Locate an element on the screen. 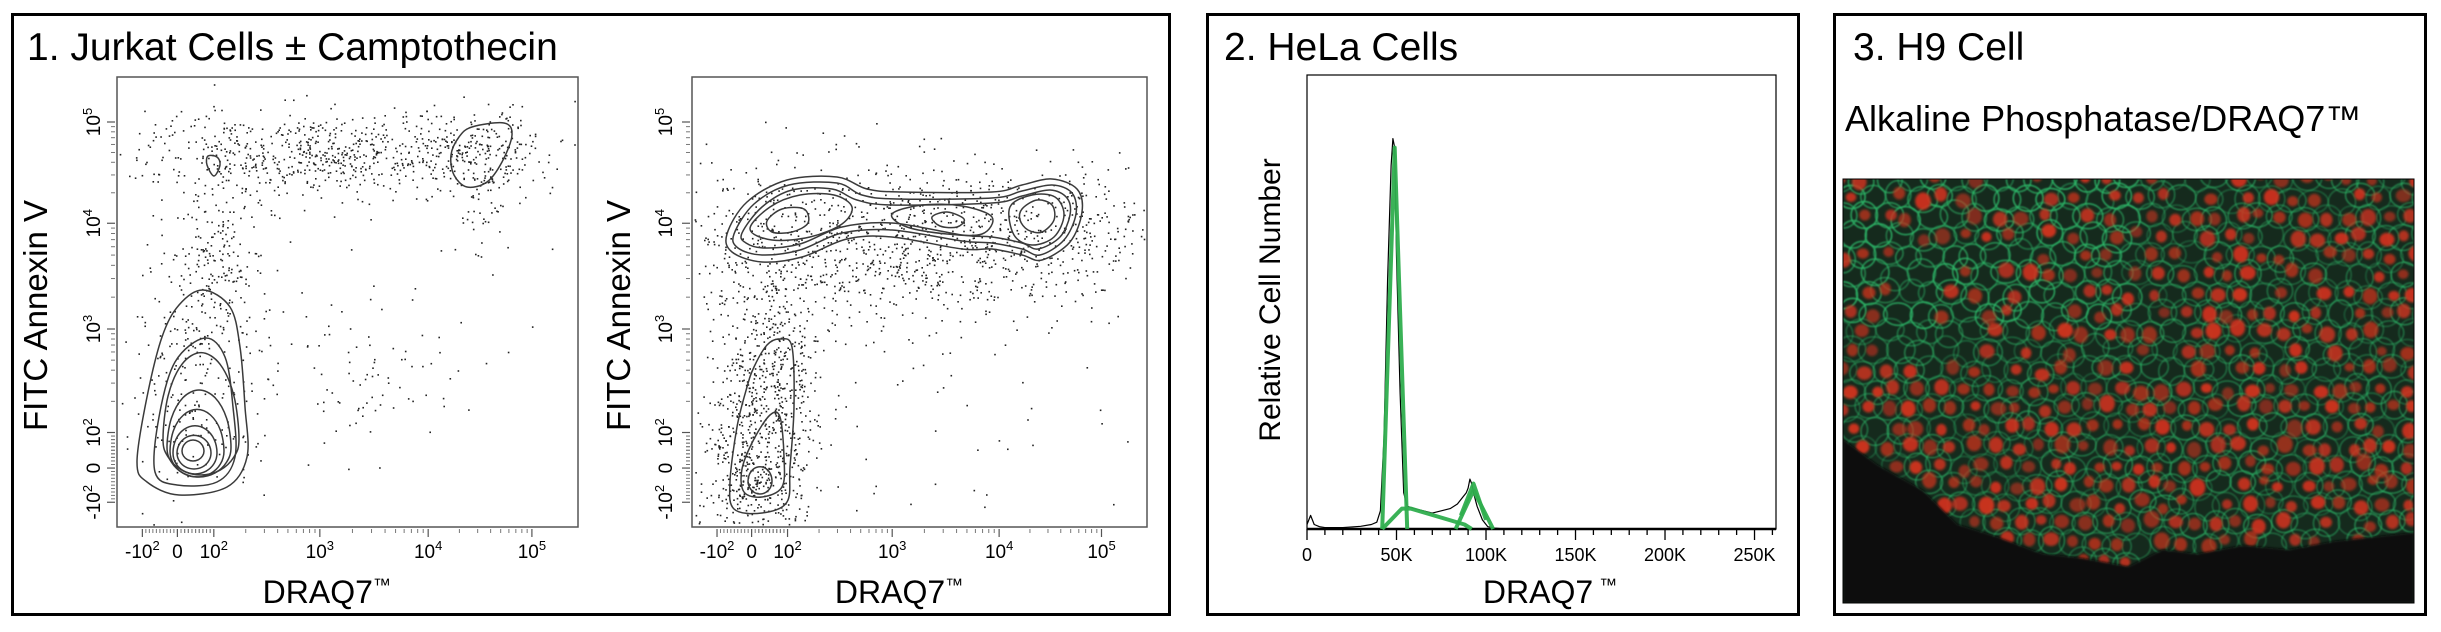 The width and height of the screenshot is (2441, 632). fit-curve-g1-fit is located at coordinates (1395, 337).